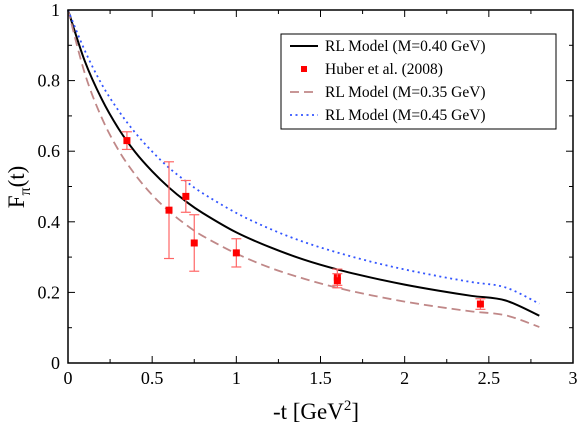 This screenshot has height=425, width=581. I want to click on x-tick-label-4: 2, so click(404, 378).